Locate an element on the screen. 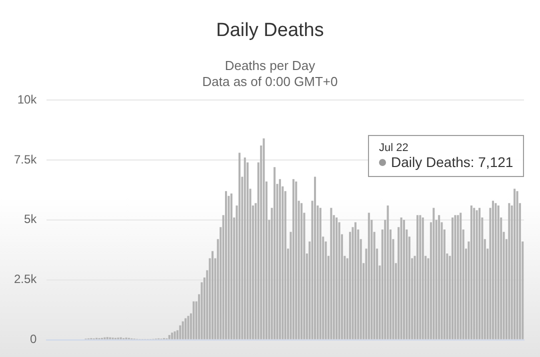 This screenshot has height=357, width=540. y-tick-label: 7.5k is located at coordinates (26, 159).